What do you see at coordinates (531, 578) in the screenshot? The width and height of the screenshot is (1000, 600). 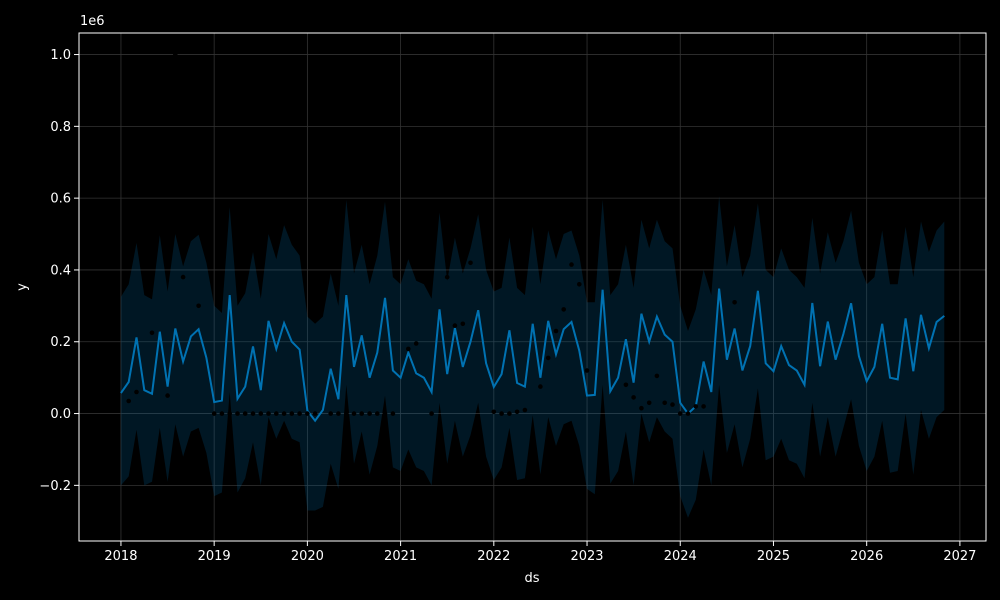 I see `x-axis-label: ds` at bounding box center [531, 578].